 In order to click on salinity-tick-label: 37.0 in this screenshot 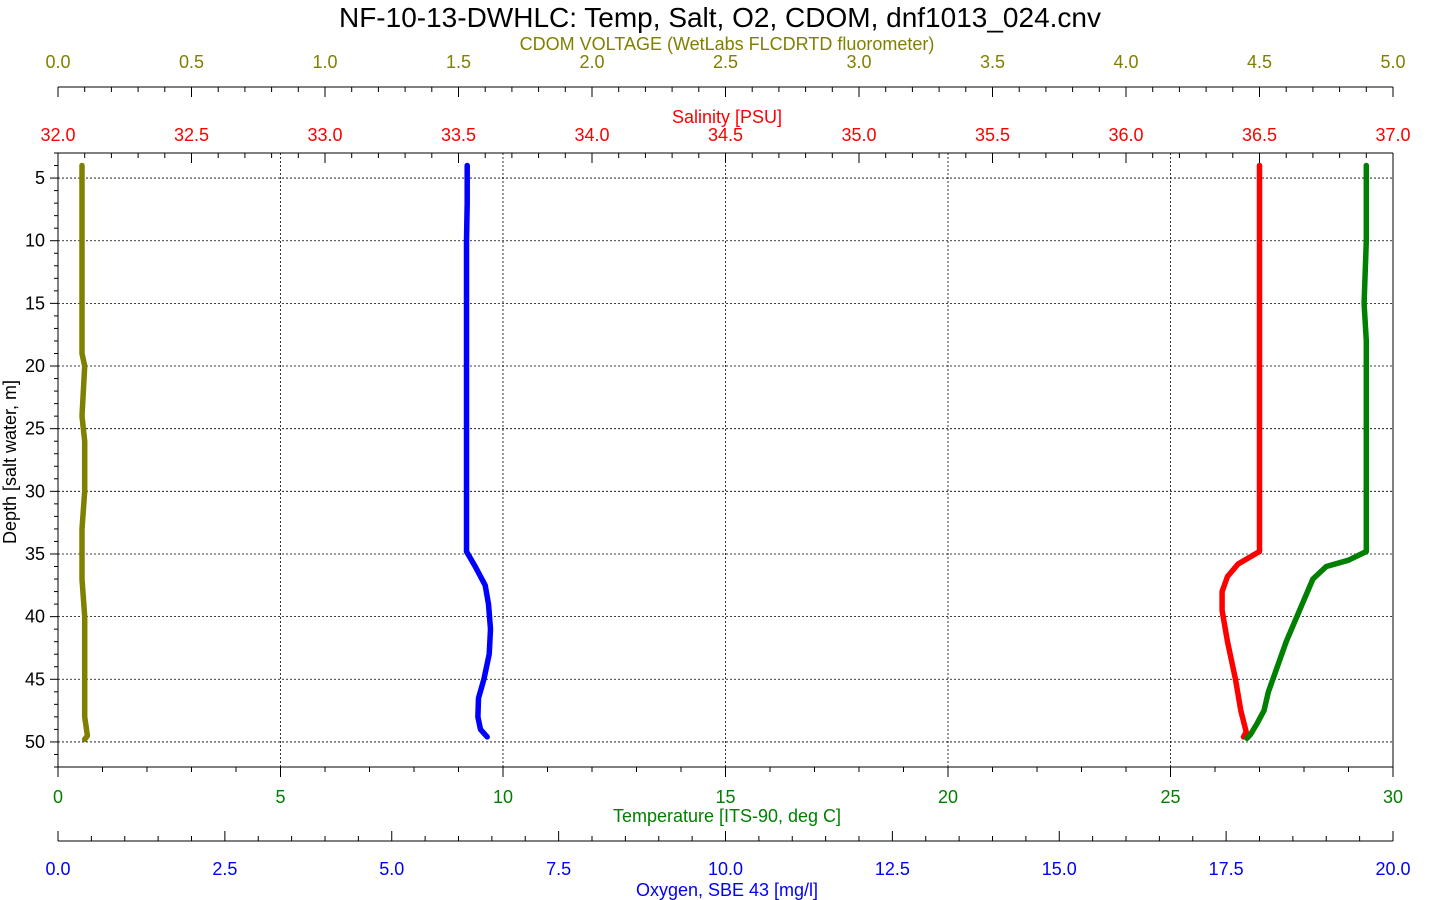, I will do `click(1392, 135)`.